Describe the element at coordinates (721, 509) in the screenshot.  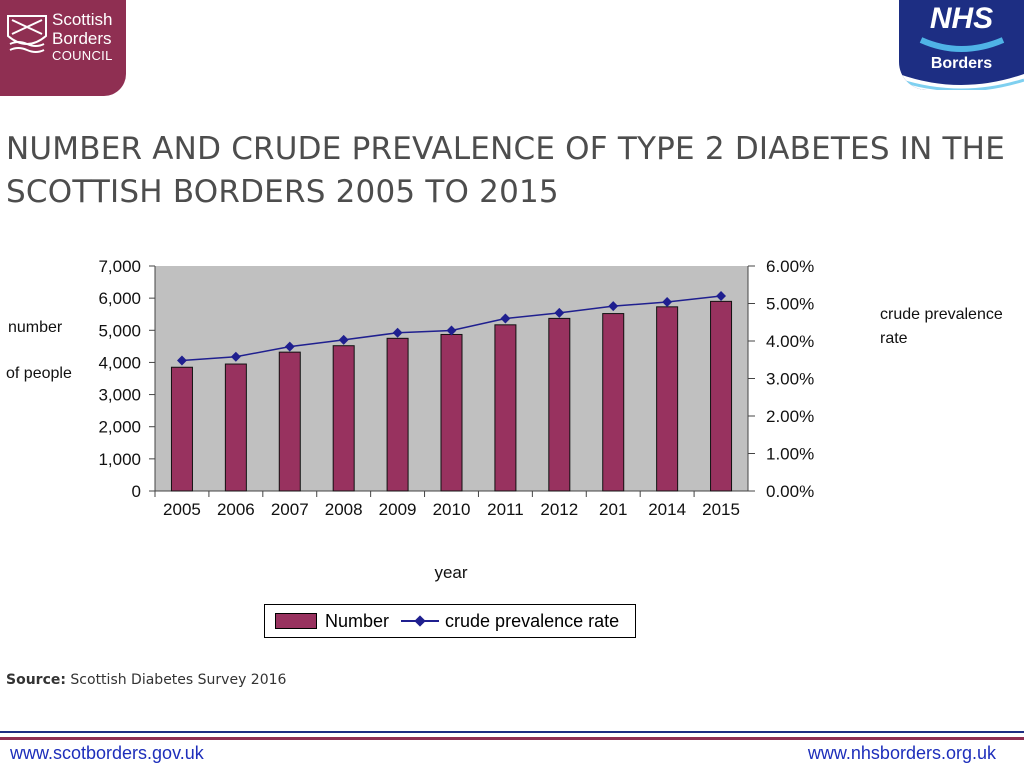
I see `x-tick-label: 2015` at that location.